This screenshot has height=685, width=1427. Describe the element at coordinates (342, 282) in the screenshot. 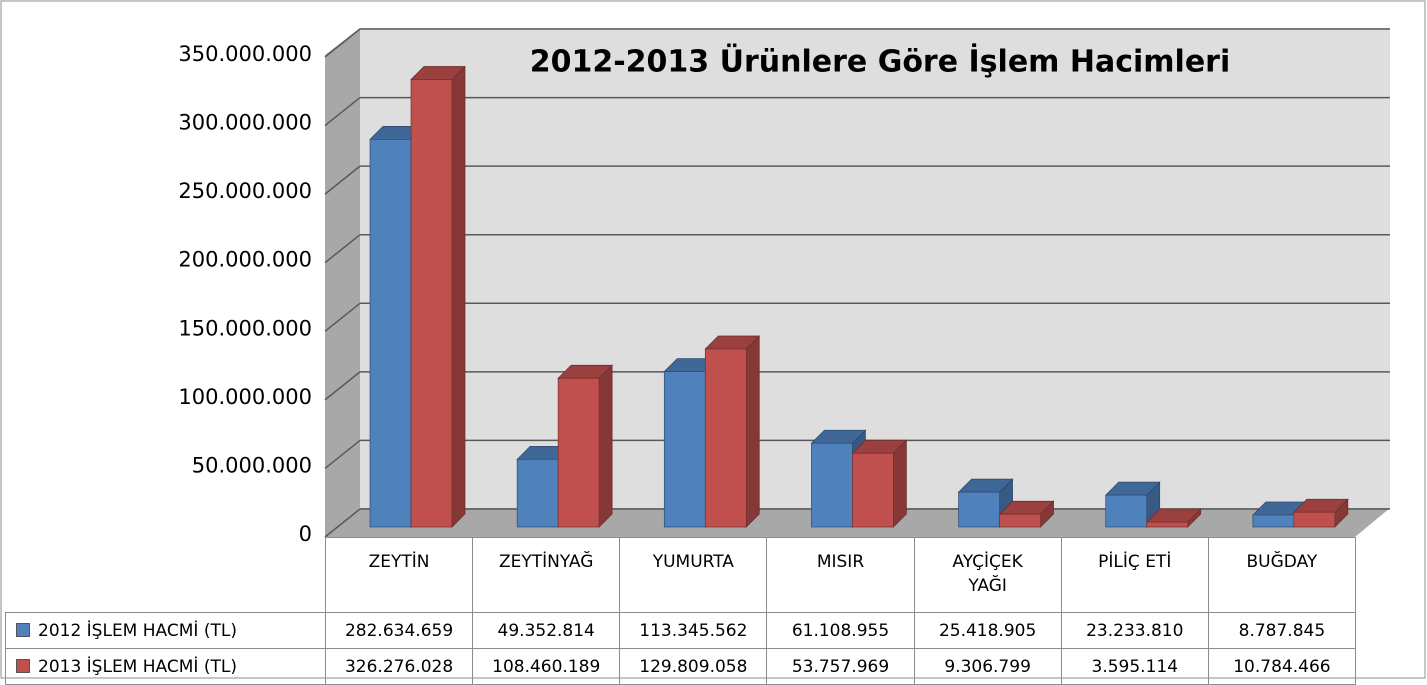

I see `side-wall` at that location.